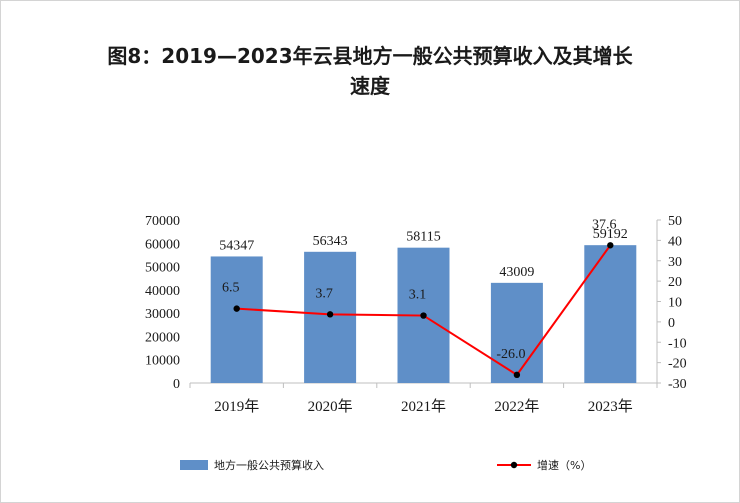  Describe the element at coordinates (610, 314) in the screenshot. I see `bar-2023年` at that location.